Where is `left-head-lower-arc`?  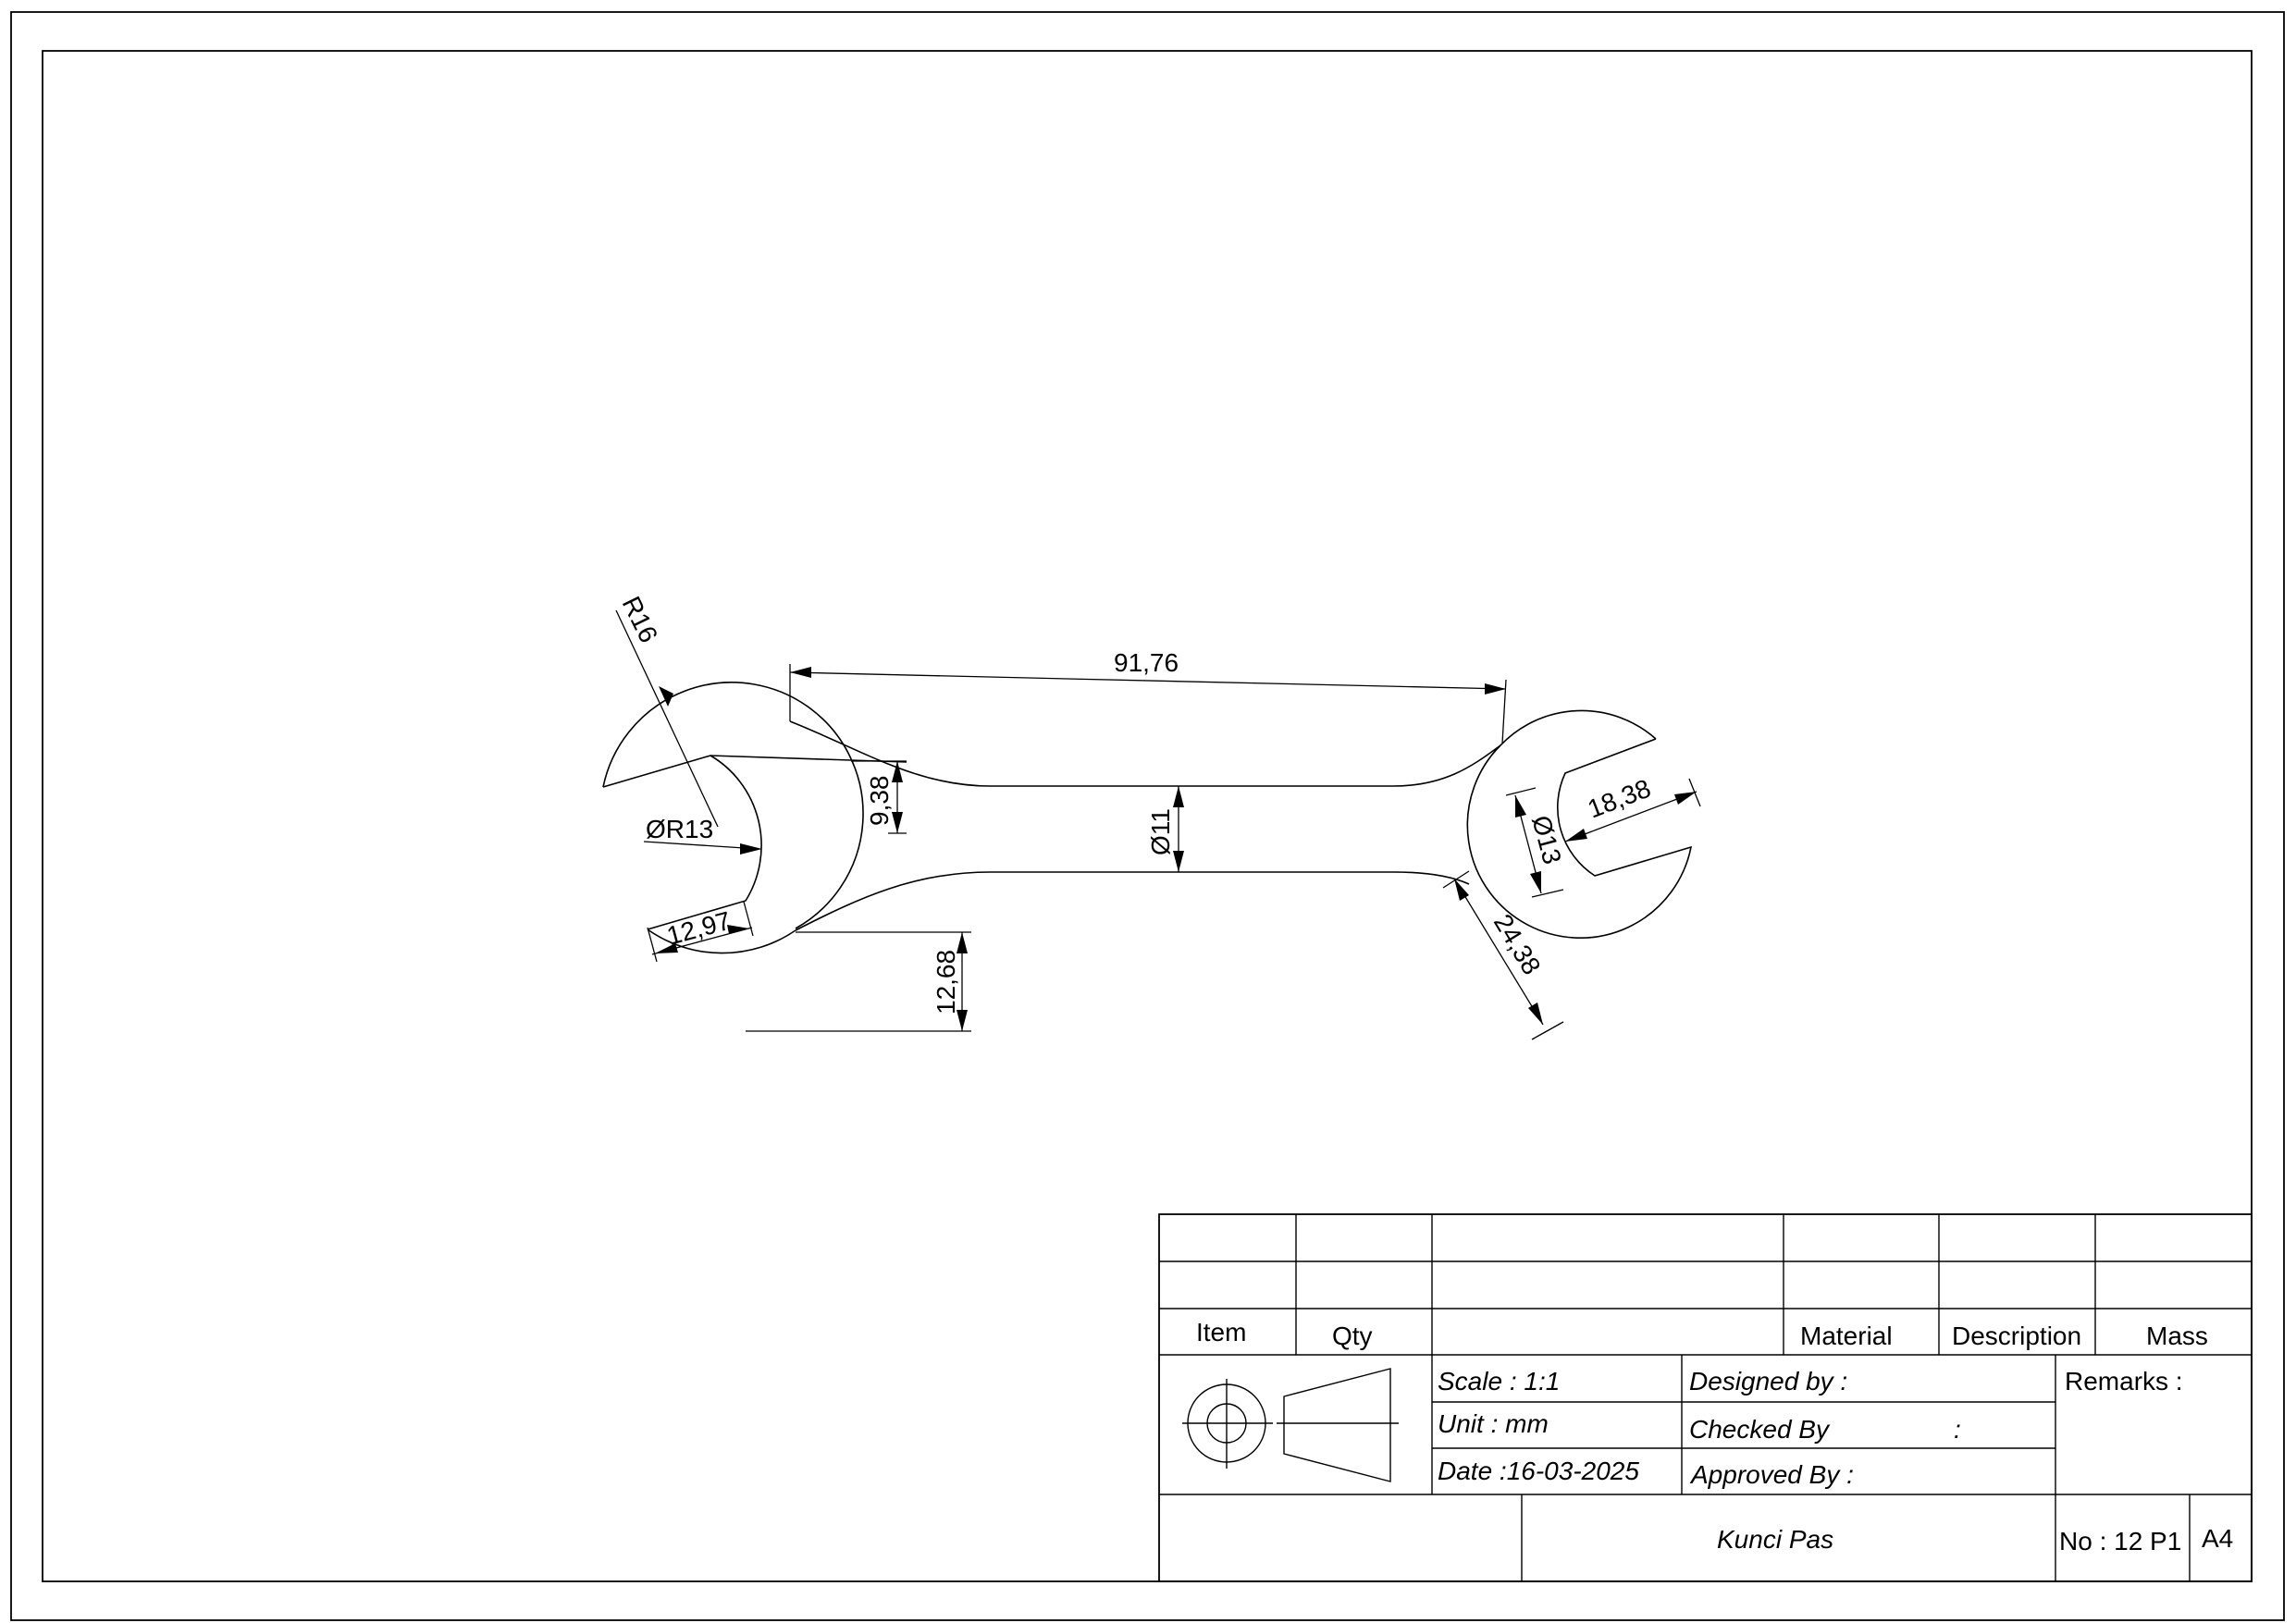 left-head-lower-arc is located at coordinates (721, 941).